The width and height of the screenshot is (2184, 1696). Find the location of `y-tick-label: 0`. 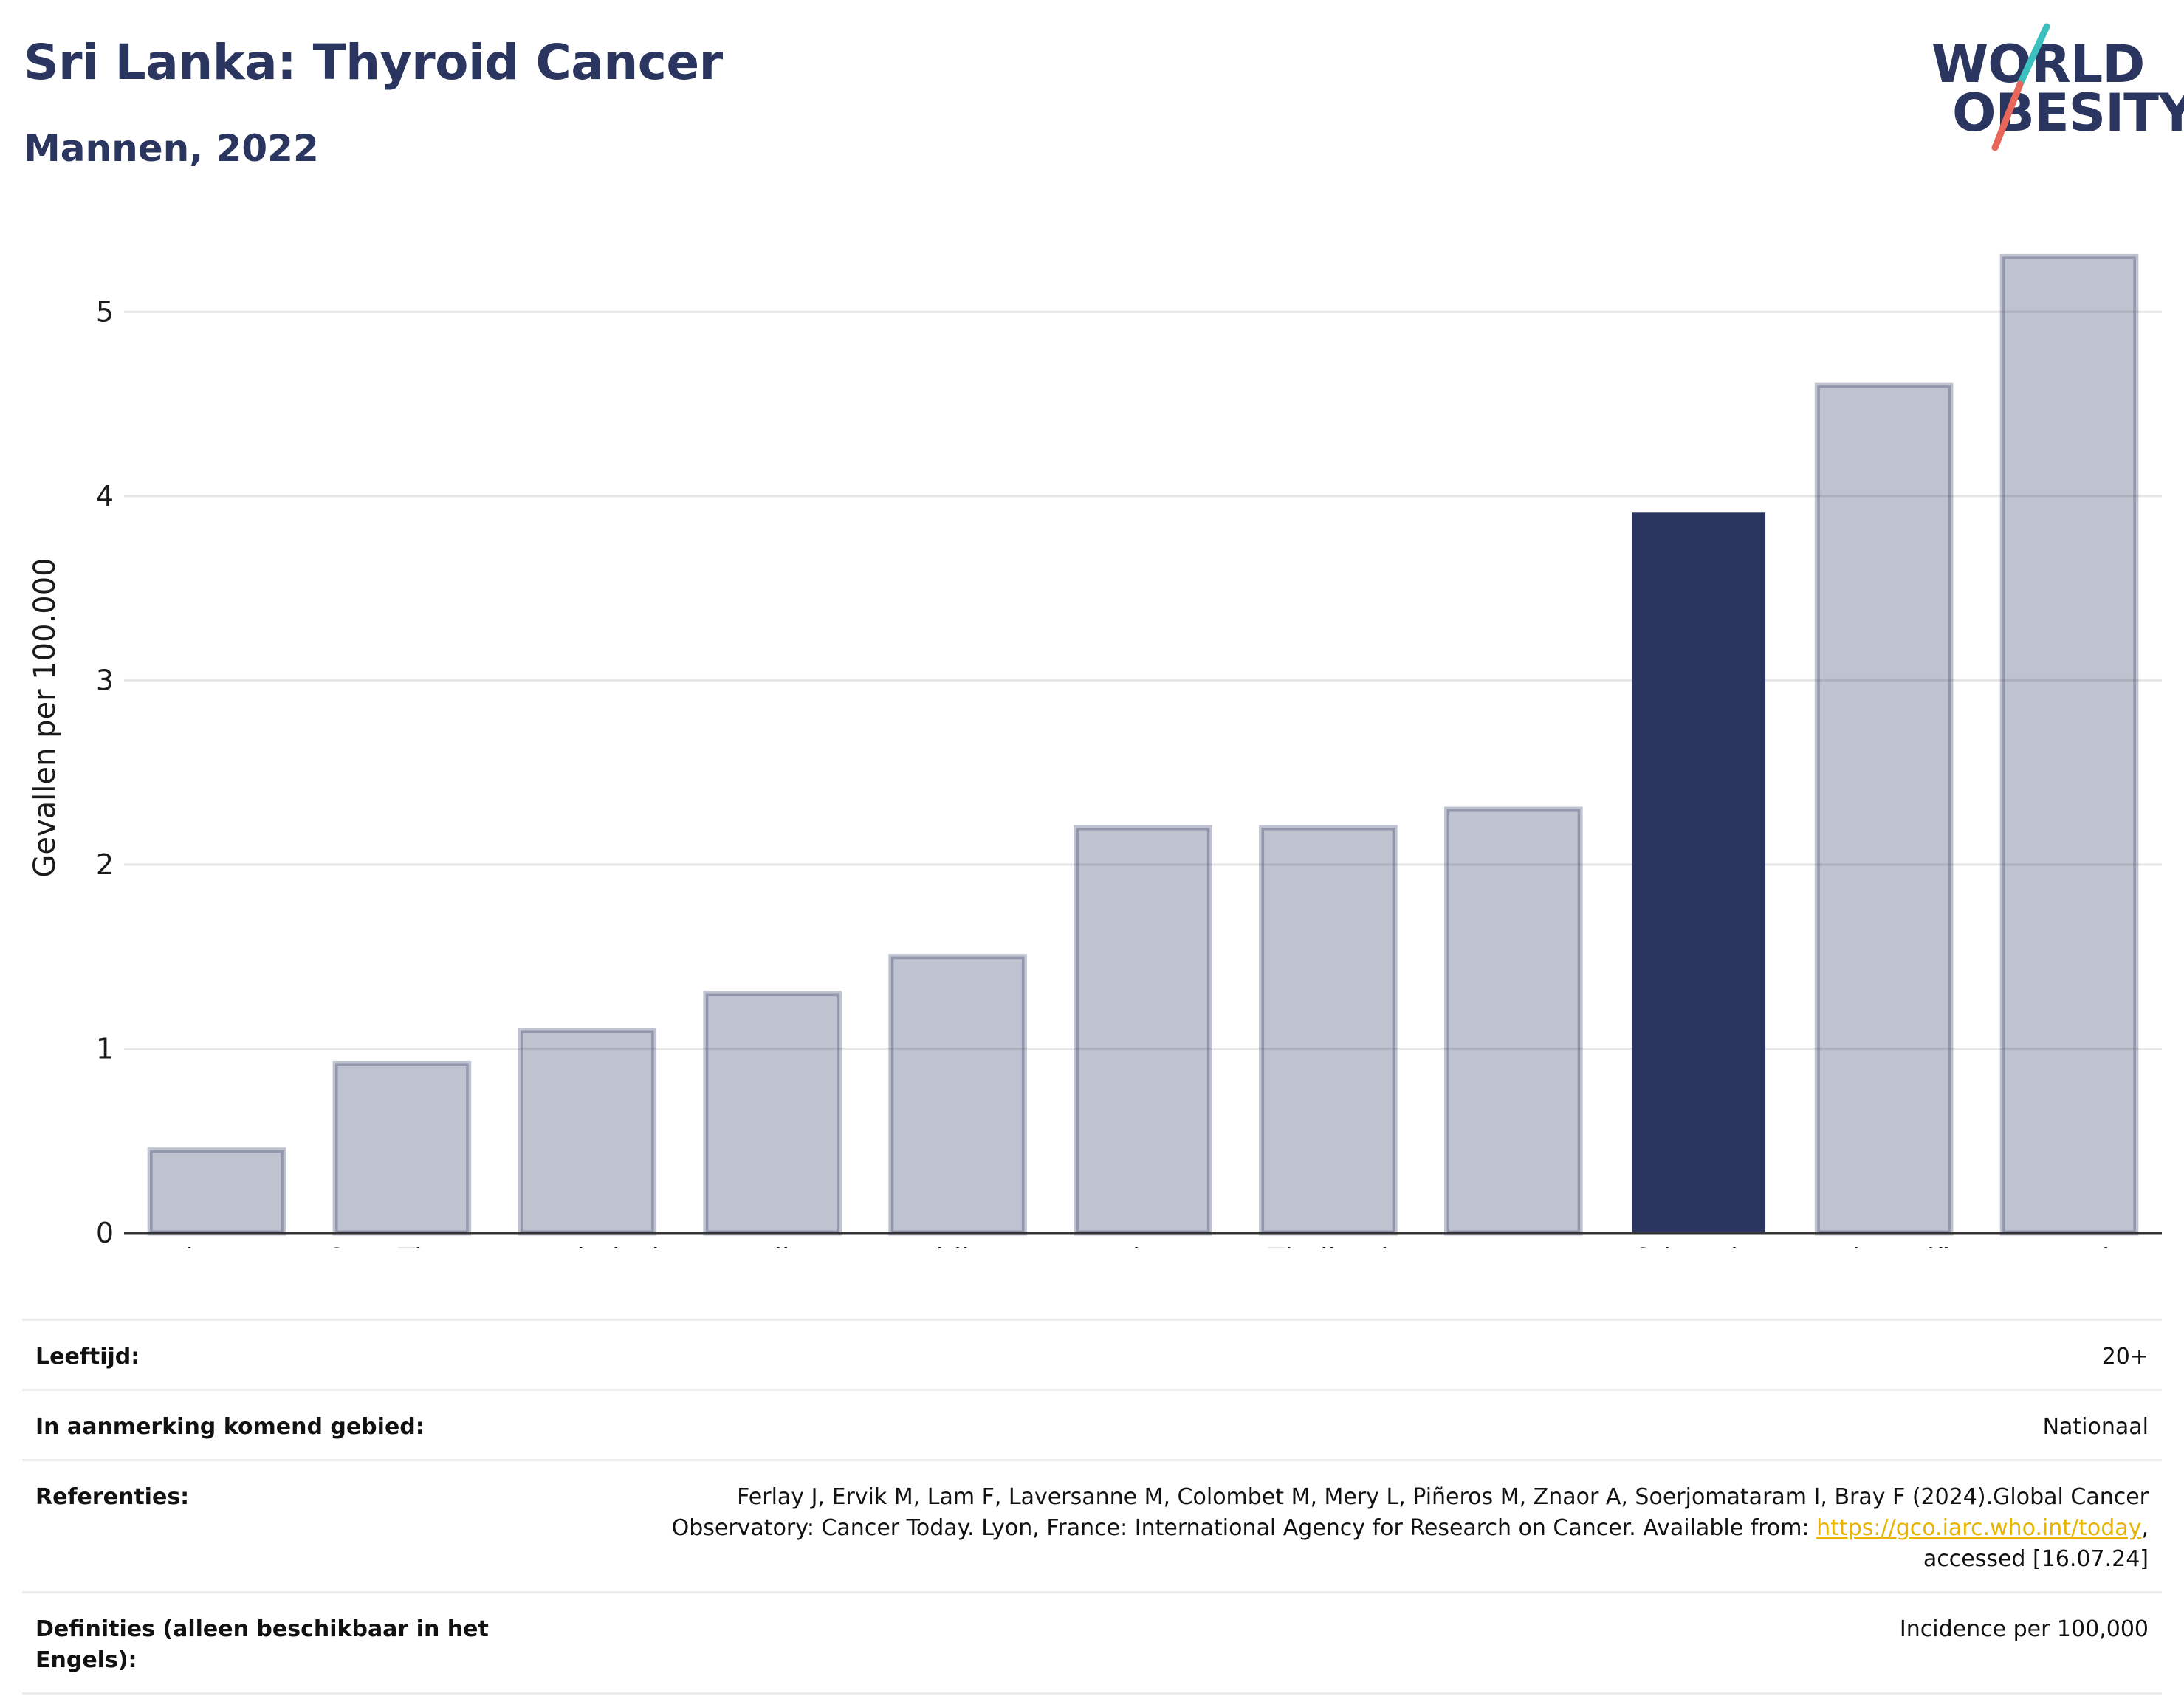

y-tick-label: 0 is located at coordinates (105, 1232).